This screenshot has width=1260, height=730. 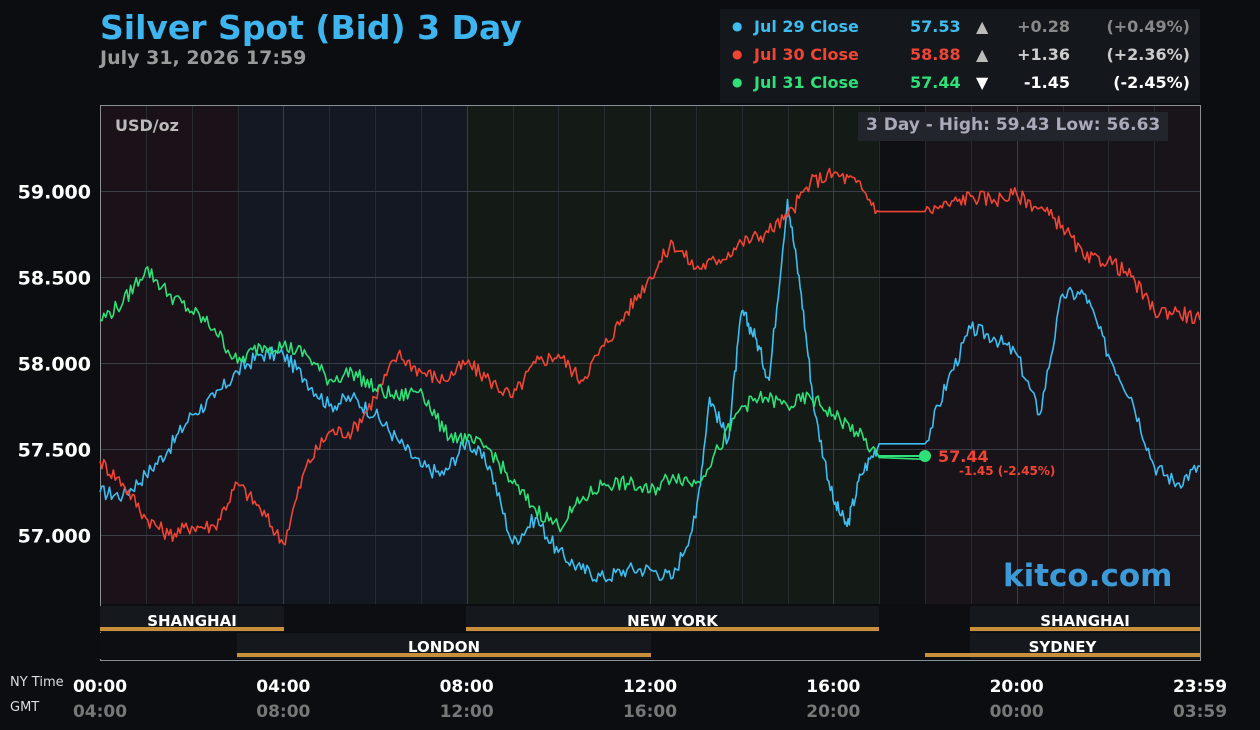 I want to click on ny-time-label: NY Time, so click(x=37, y=682).